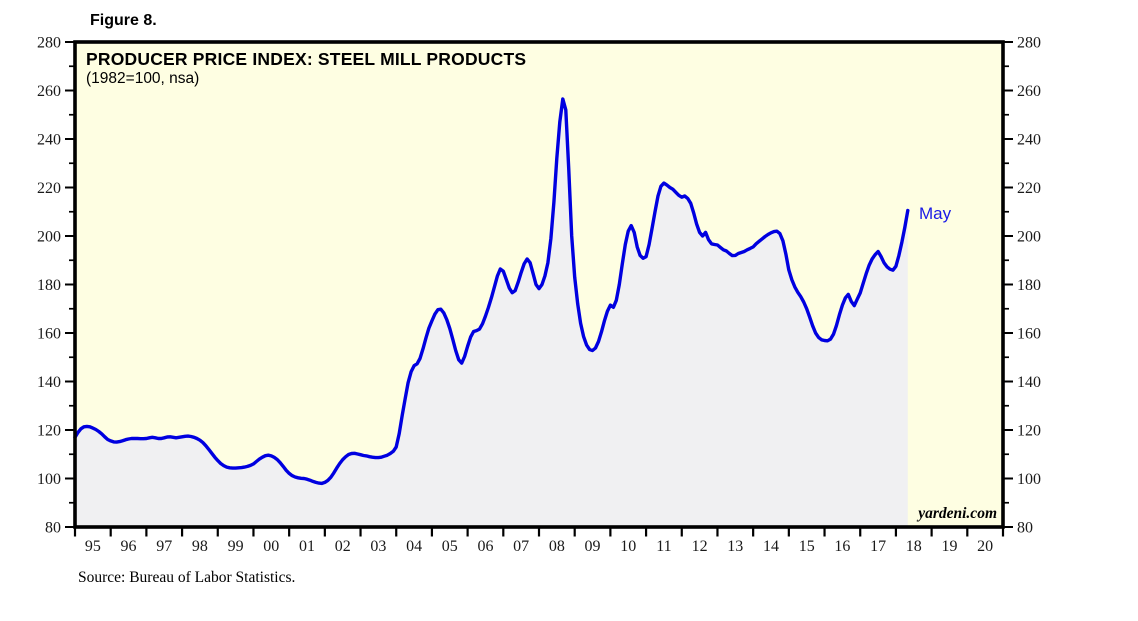 The image size is (1138, 621). What do you see at coordinates (1029, 285) in the screenshot?
I see `y-axis-tick-label-right: 180` at bounding box center [1029, 285].